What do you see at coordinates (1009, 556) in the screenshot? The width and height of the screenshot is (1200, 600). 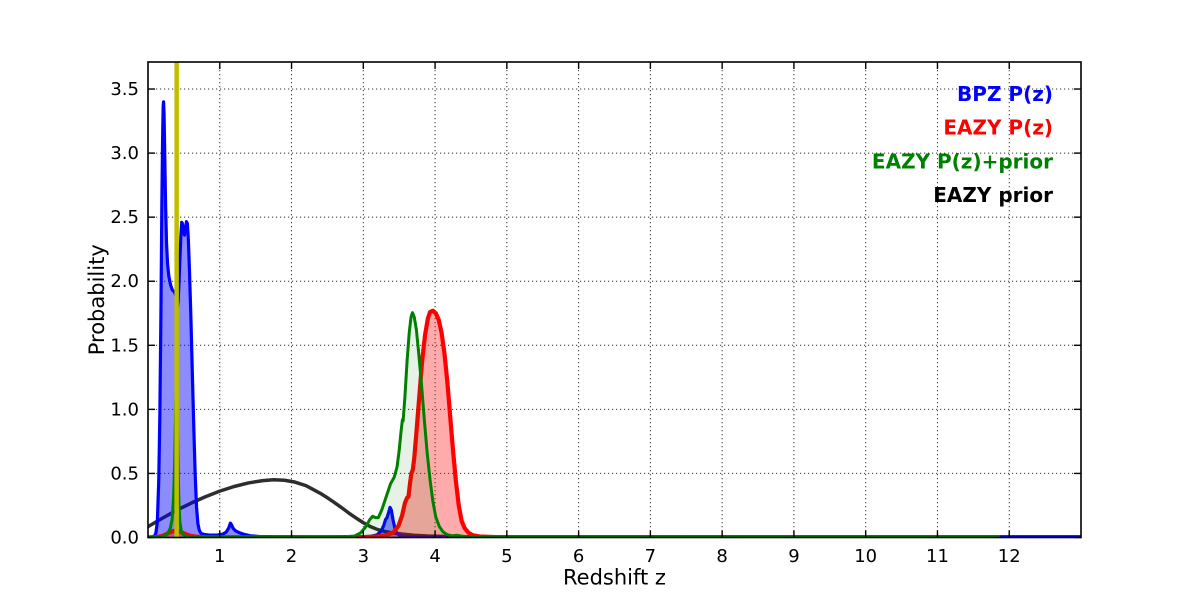 I see `x-tick-label: 12` at bounding box center [1009, 556].